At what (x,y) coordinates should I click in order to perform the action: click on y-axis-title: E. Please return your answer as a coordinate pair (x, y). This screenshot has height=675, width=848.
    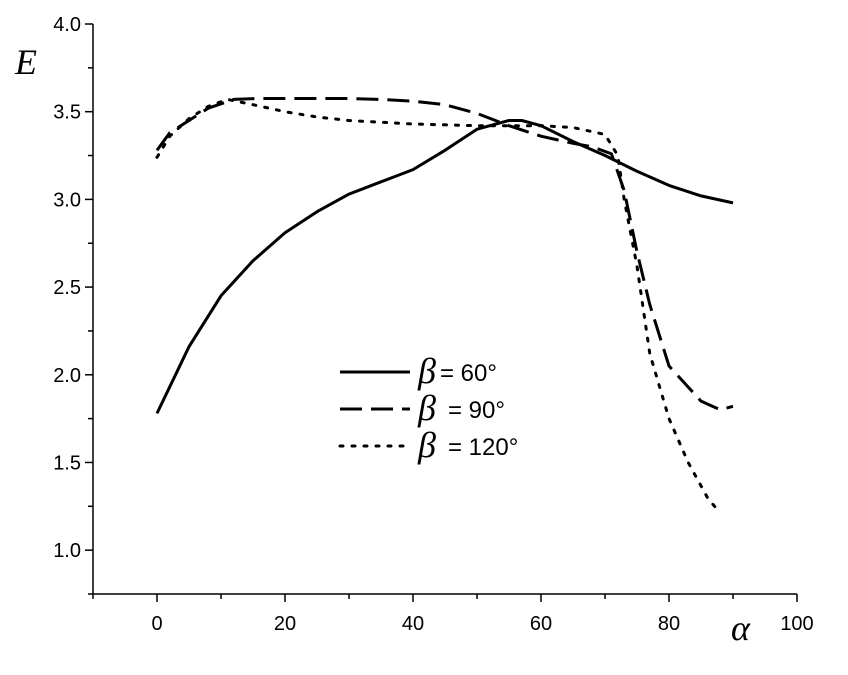
    Looking at the image, I should click on (25, 62).